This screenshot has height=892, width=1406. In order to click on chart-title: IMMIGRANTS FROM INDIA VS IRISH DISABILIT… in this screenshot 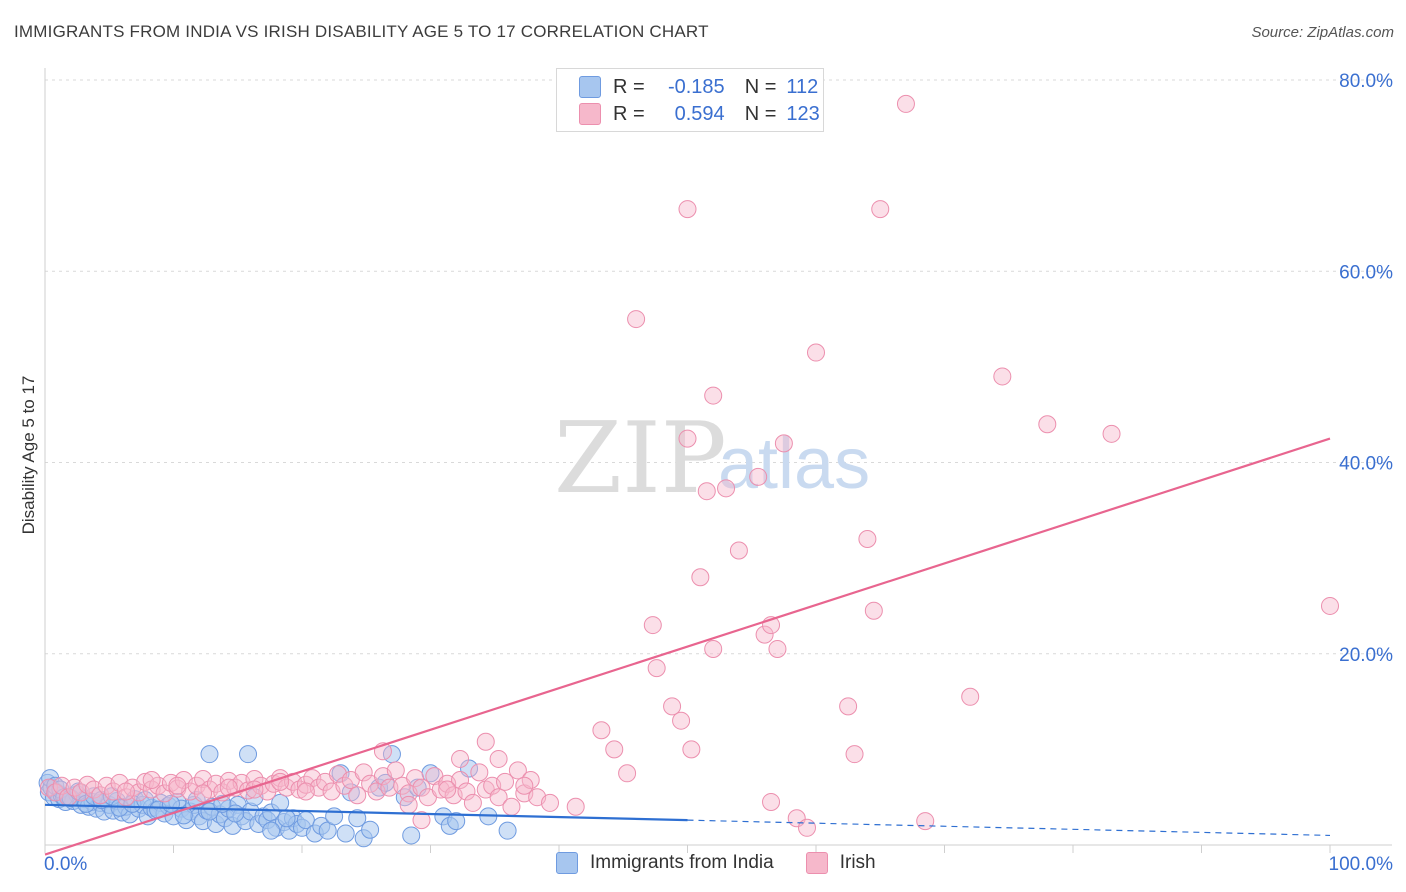, I will do `click(361, 31)`.